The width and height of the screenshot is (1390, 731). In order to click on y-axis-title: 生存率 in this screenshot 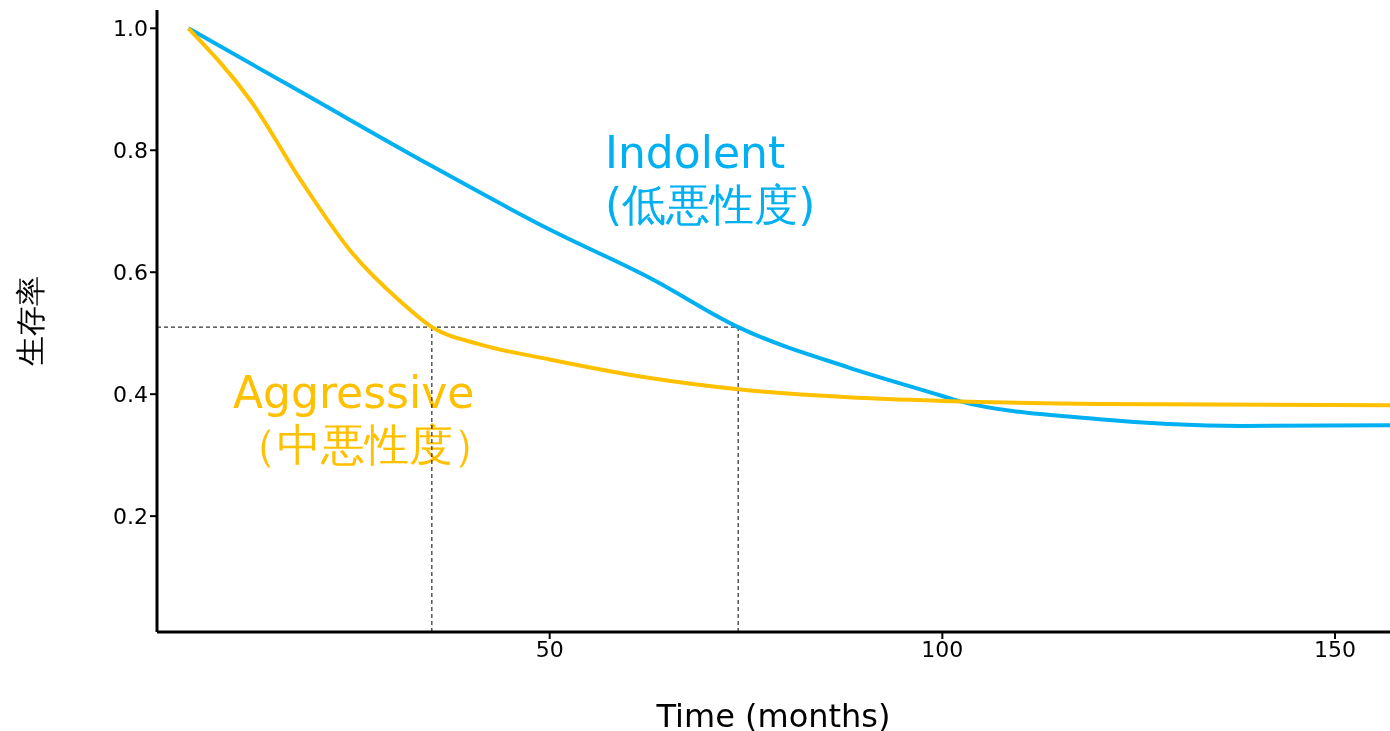, I will do `click(30, 321)`.